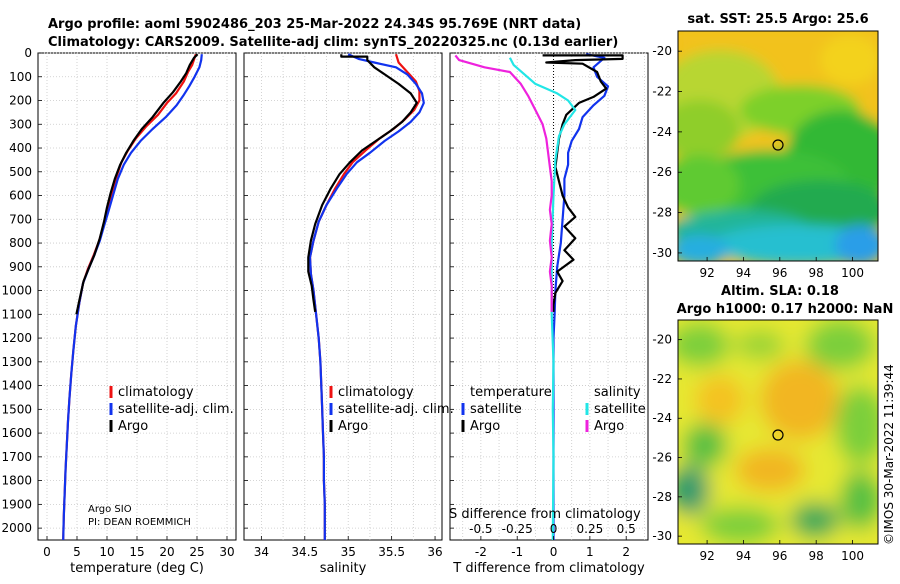 The width and height of the screenshot is (900, 584). What do you see at coordinates (20, 219) in the screenshot?
I see `depth-tick-label: 700` at bounding box center [20, 219].